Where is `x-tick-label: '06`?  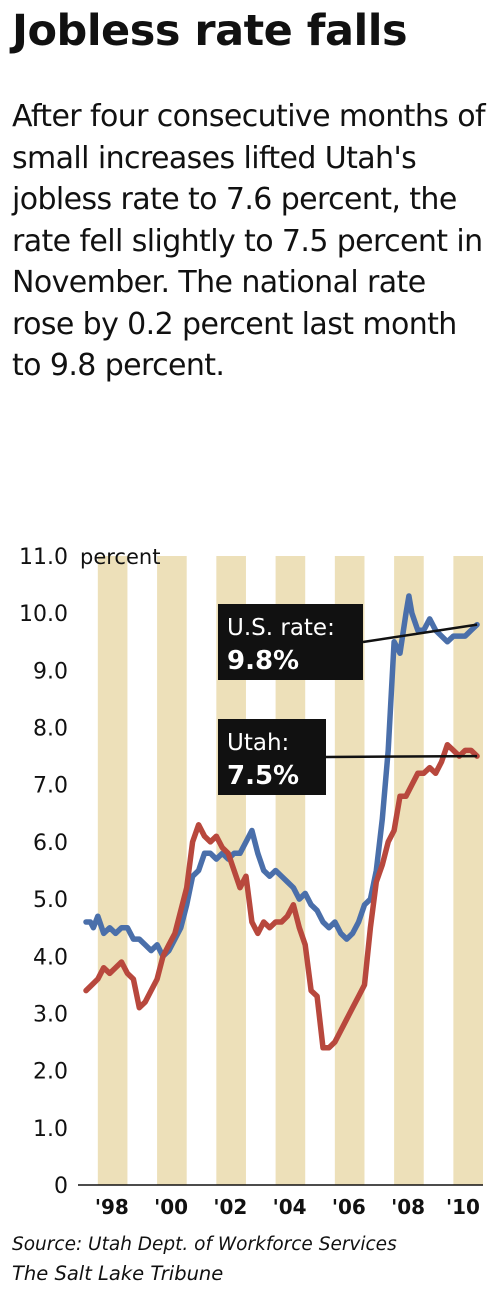
x-tick-label: '06 is located at coordinates (349, 1207).